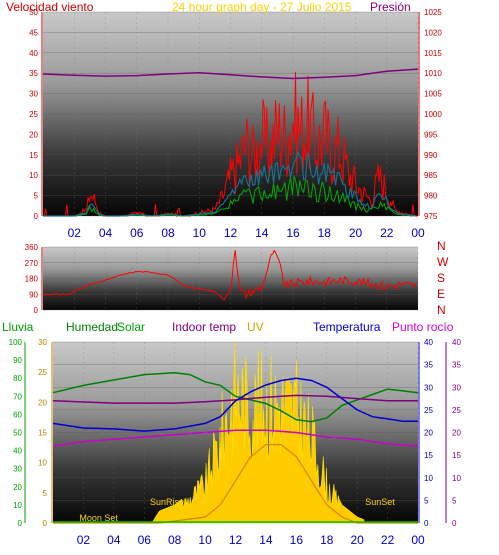  Describe the element at coordinates (456, 342) in the screenshot. I see `indoor-axis-tick: 40` at that location.